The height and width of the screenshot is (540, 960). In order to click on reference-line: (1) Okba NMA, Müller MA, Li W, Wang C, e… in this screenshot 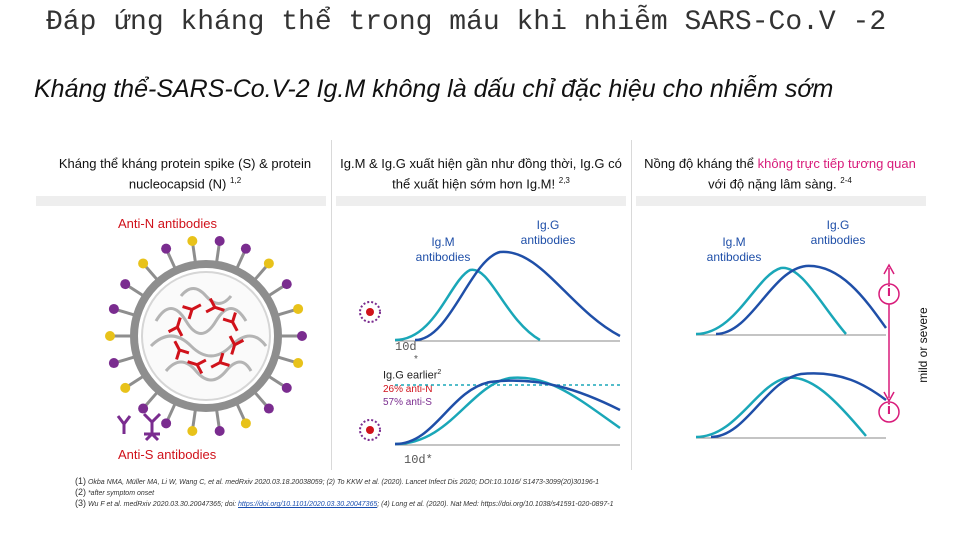, I will do `click(337, 481)`.